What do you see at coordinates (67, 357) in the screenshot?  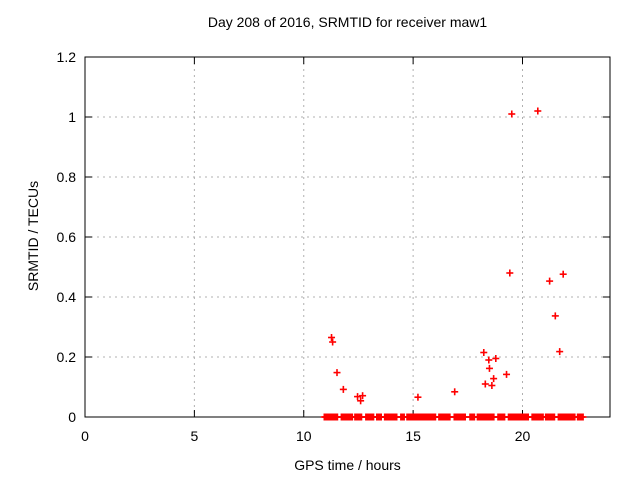 I see `y-tick-label: 0.2` at bounding box center [67, 357].